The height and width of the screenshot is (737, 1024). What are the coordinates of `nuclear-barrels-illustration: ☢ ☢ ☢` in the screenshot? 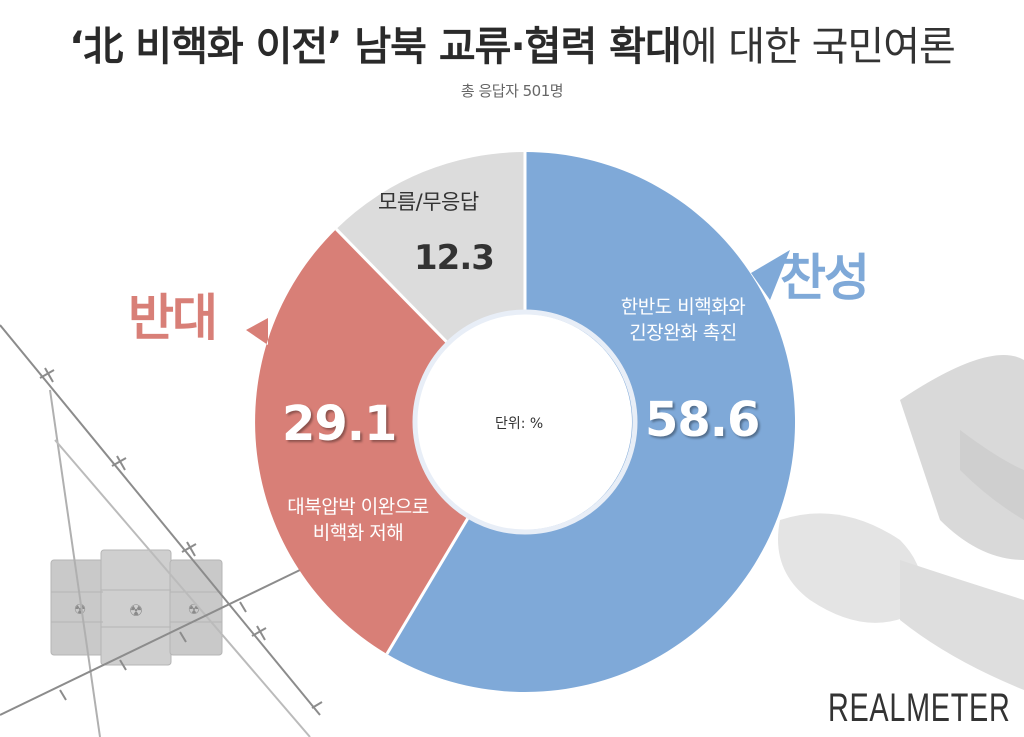 It's located at (136, 607).